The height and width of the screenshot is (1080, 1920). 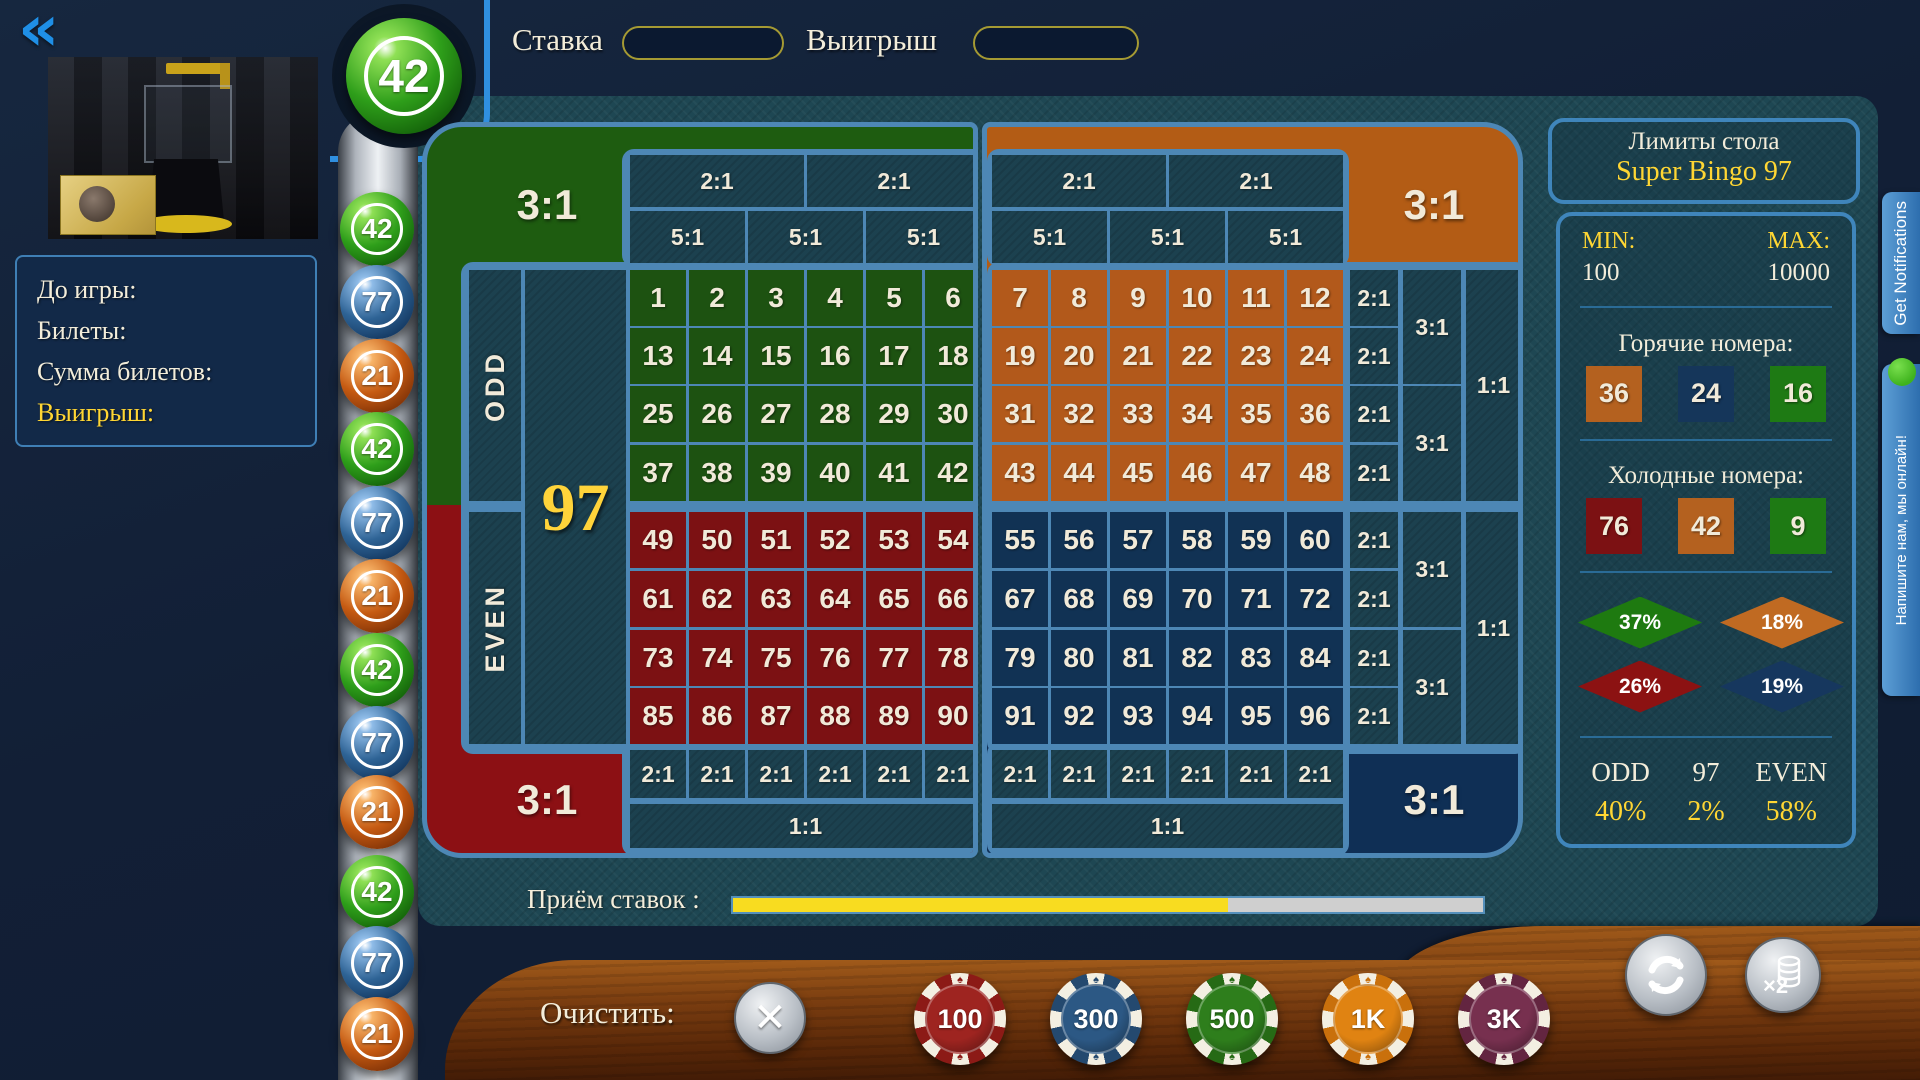 I want to click on bet-number-70: 70, so click(x=1197, y=599).